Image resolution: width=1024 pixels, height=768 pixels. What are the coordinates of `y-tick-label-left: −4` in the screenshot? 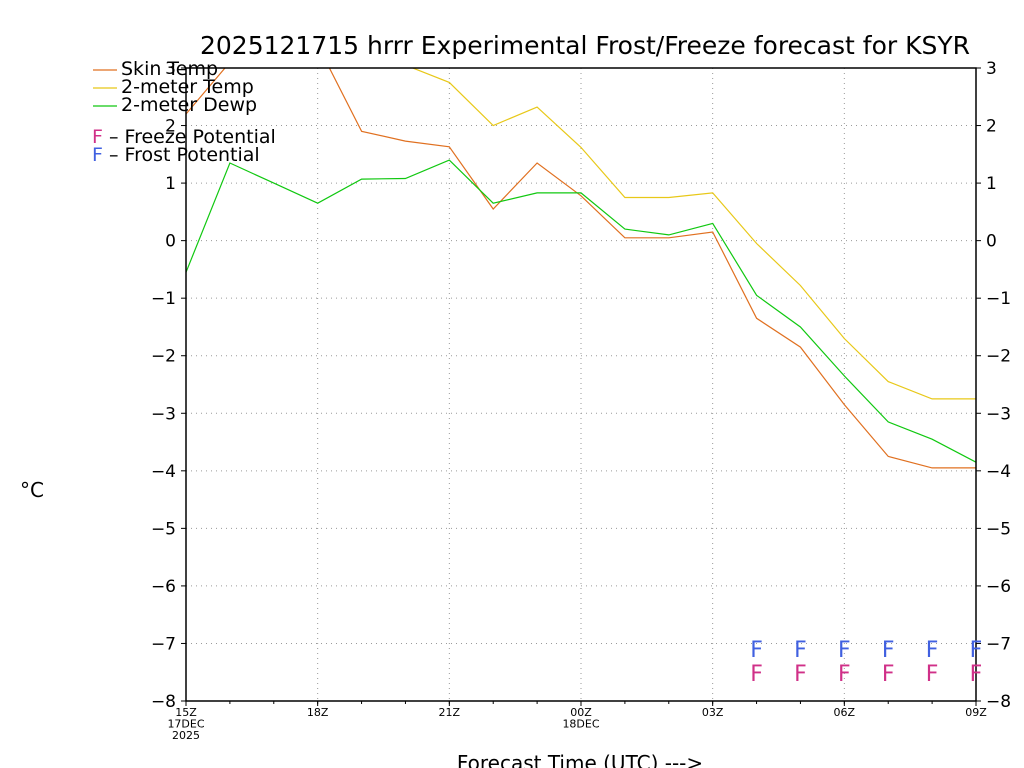 It's located at (163, 472).